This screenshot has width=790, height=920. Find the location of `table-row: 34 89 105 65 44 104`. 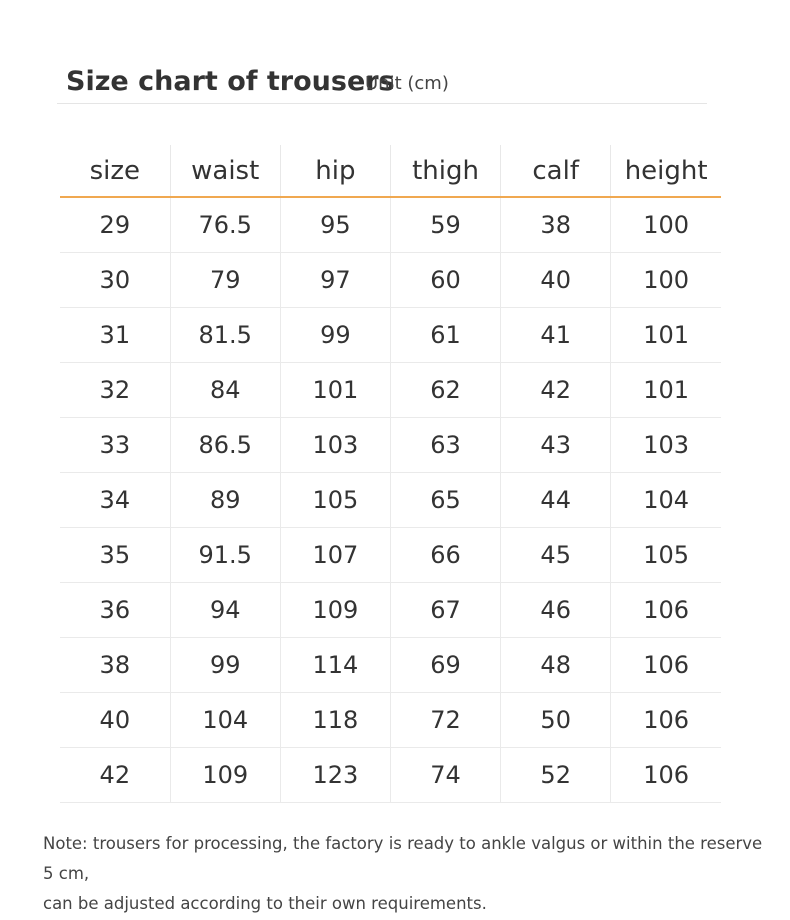

table-row: 34 89 105 65 44 104 is located at coordinates (390, 500).